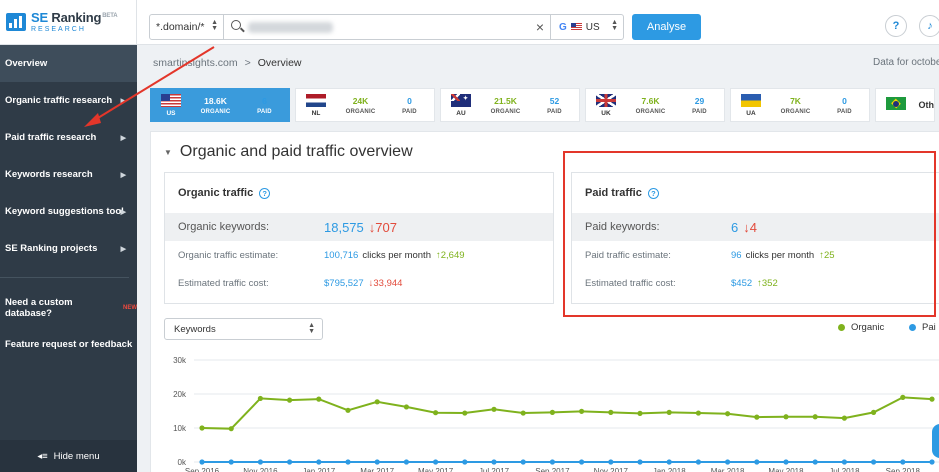  Describe the element at coordinates (168, 152) in the screenshot. I see `collapse-triangle-icon: ▼` at that location.